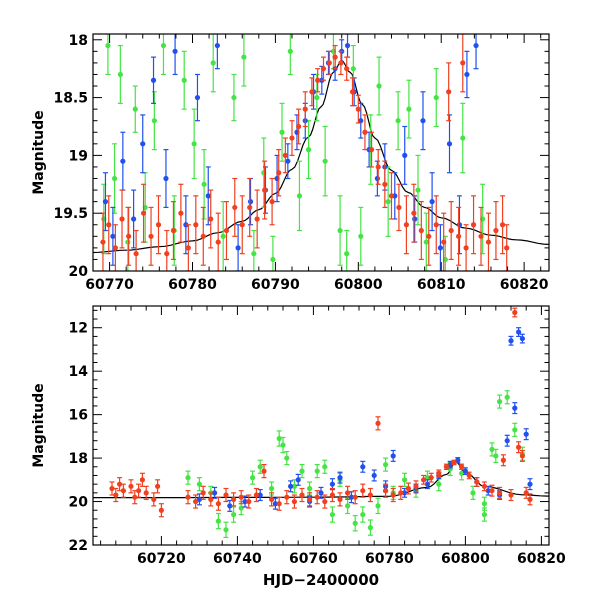  I want to click on x-tick-label: 60770, so click(109, 285).